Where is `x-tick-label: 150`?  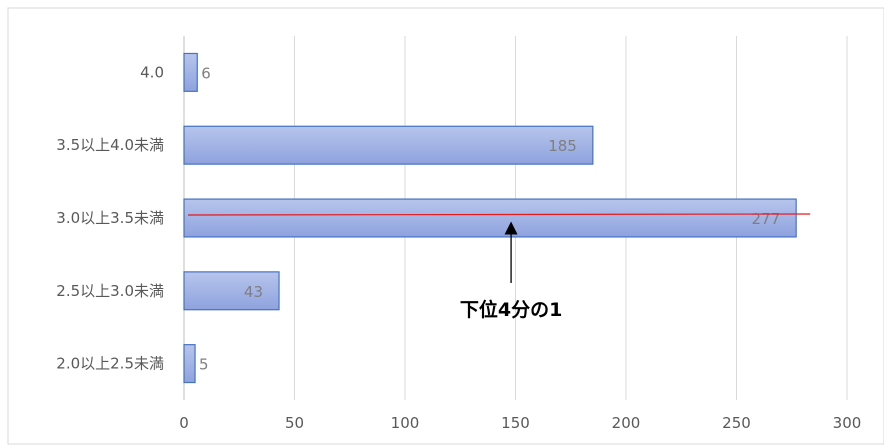 x-tick-label: 150 is located at coordinates (515, 423).